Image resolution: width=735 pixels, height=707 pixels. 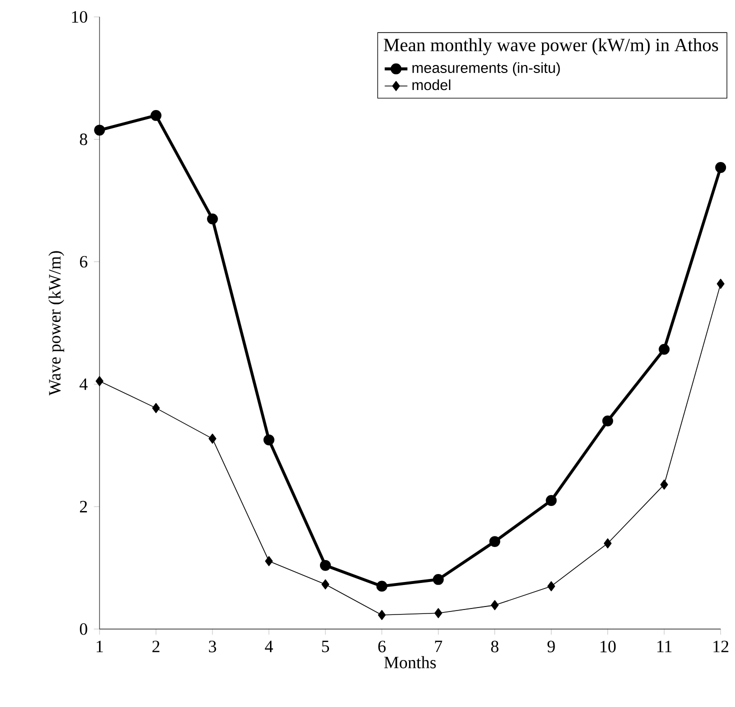 What do you see at coordinates (268, 646) in the screenshot?
I see `x-tick-label: 4` at bounding box center [268, 646].